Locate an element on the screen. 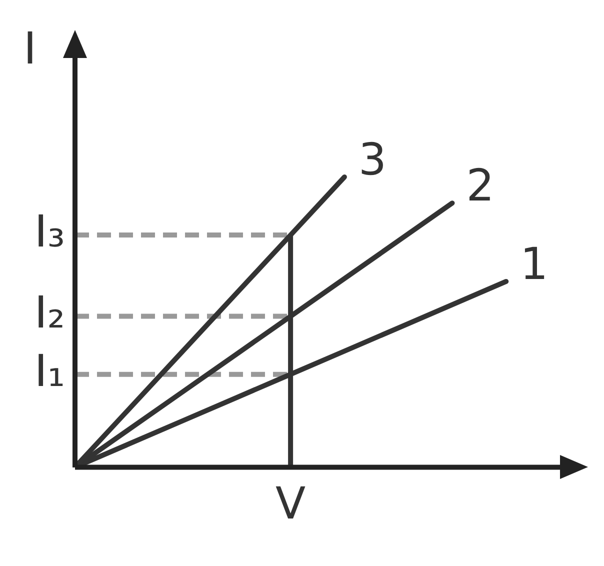 This screenshot has height=566, width=604. y-axis-title: I is located at coordinates (30, 48).